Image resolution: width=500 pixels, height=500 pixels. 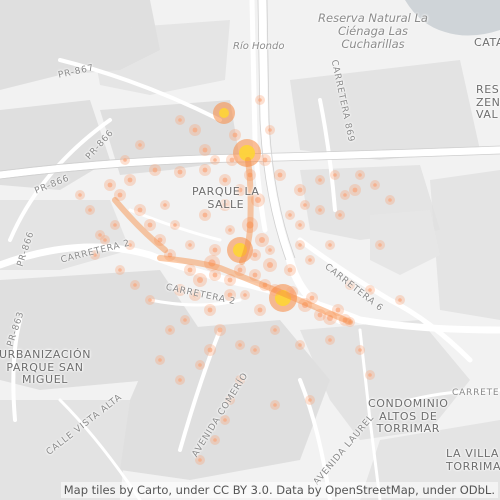 What do you see at coordinates (487, 42) in the screenshot?
I see `label-cata: CATA` at bounding box center [487, 42].